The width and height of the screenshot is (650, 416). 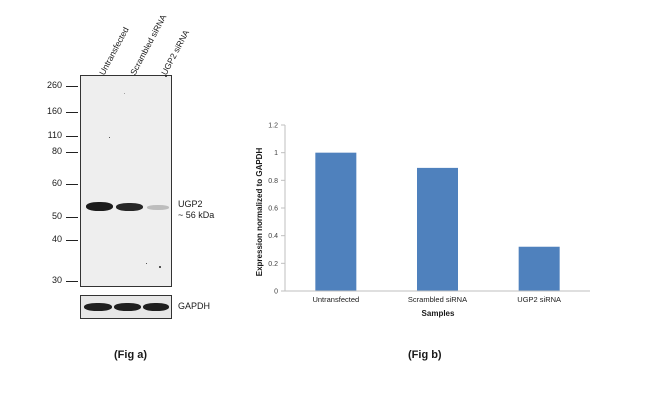 What do you see at coordinates (156, 307) in the screenshot?
I see `gapdh-band-ugp2-sirna` at bounding box center [156, 307].